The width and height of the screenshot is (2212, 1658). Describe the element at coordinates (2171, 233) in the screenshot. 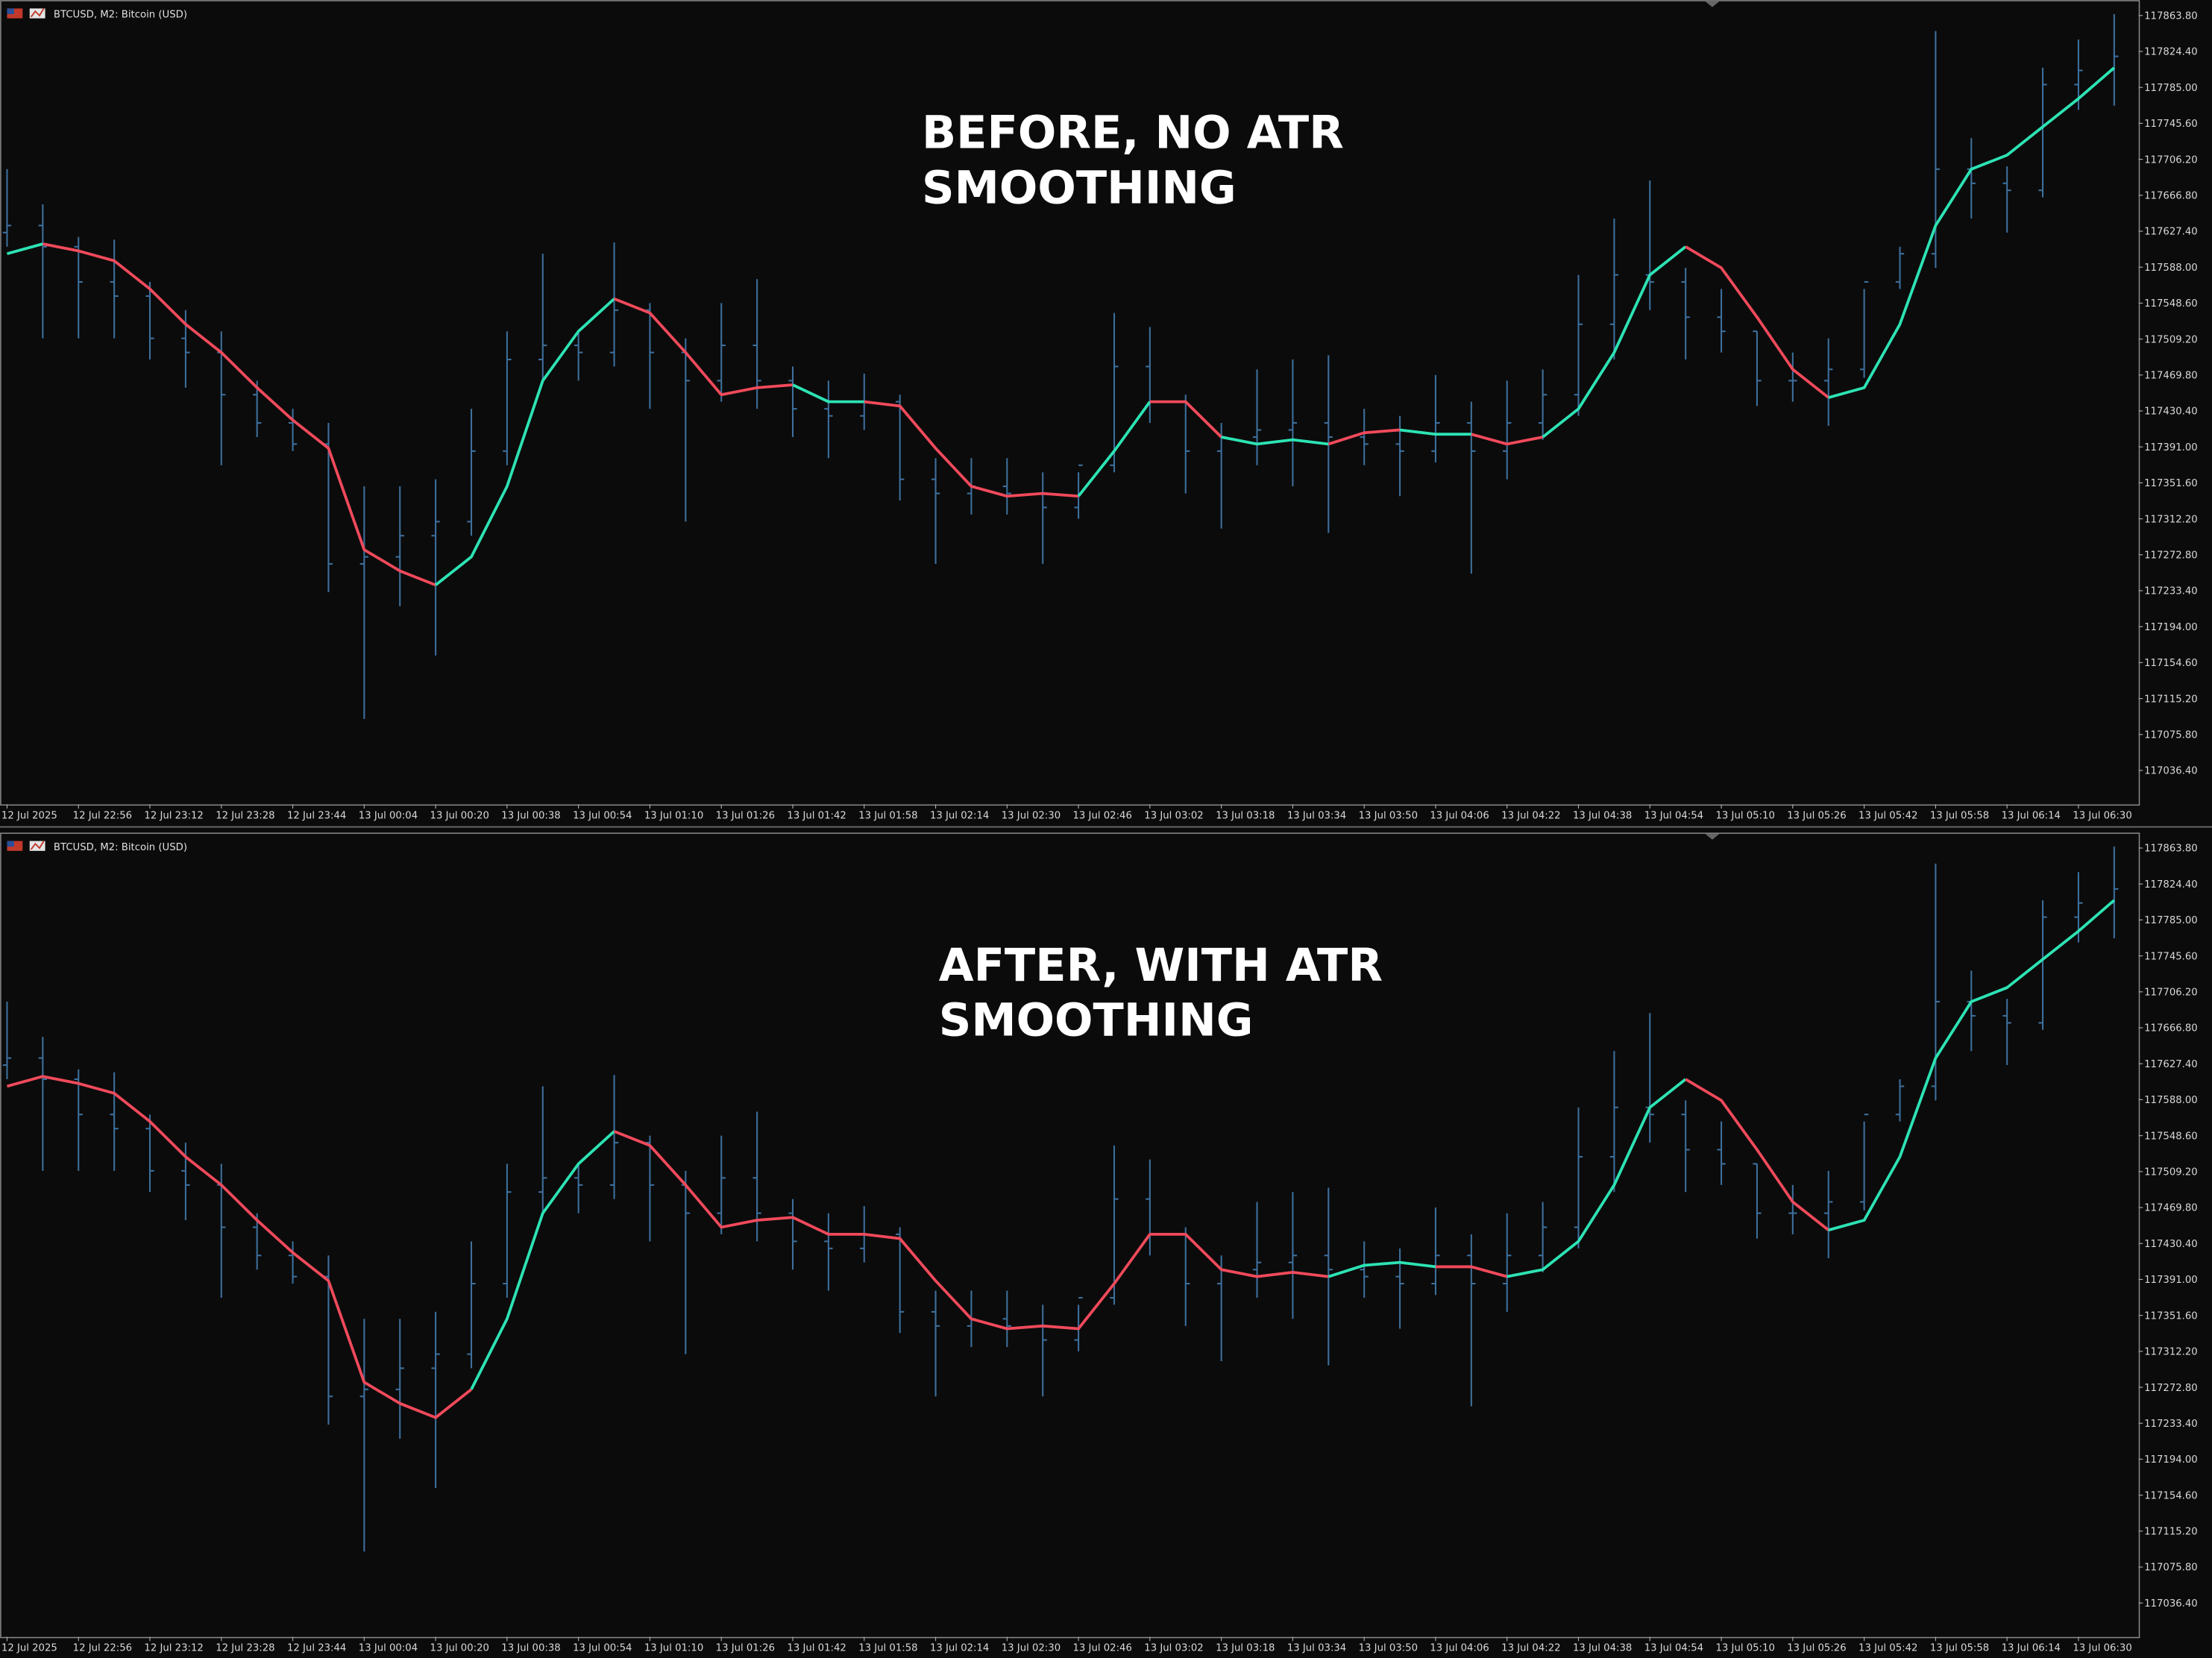

I see `y-tick-label: 117627.40` at that location.